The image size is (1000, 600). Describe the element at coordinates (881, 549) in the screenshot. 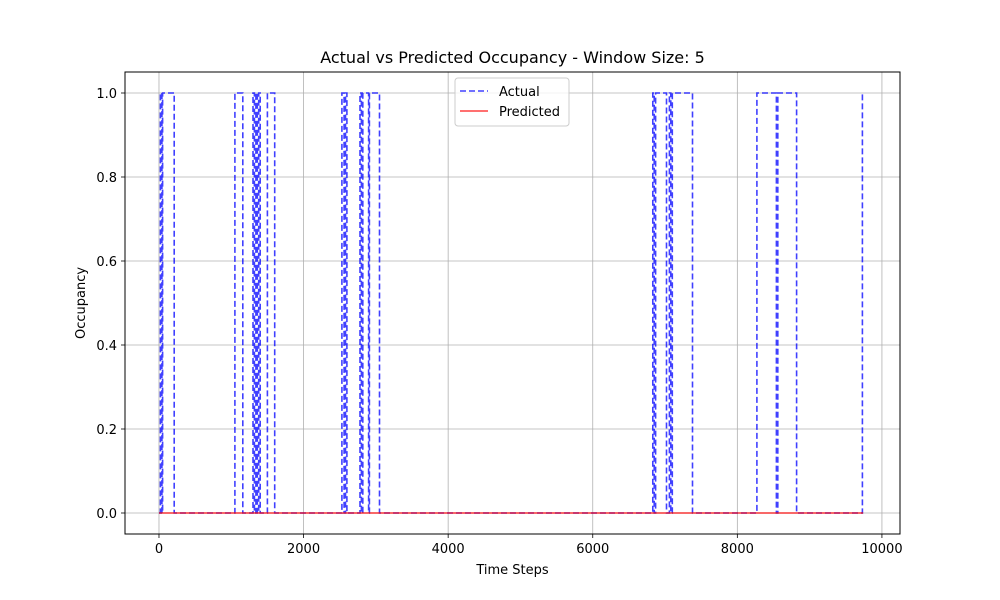

I see `x-tick-label: 10000` at that location.